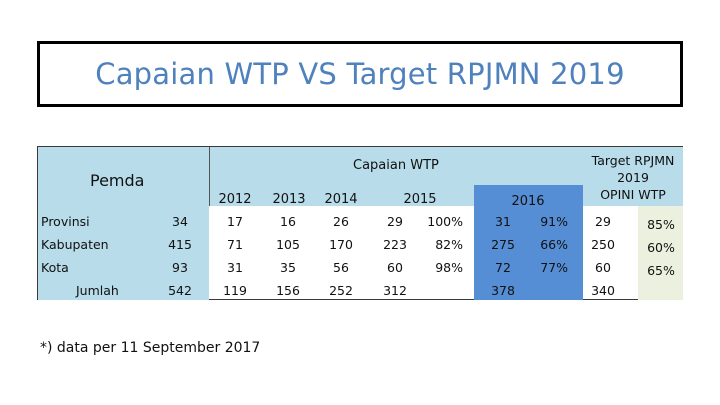  I want to click on header-year-2013: 2013, so click(289, 199).